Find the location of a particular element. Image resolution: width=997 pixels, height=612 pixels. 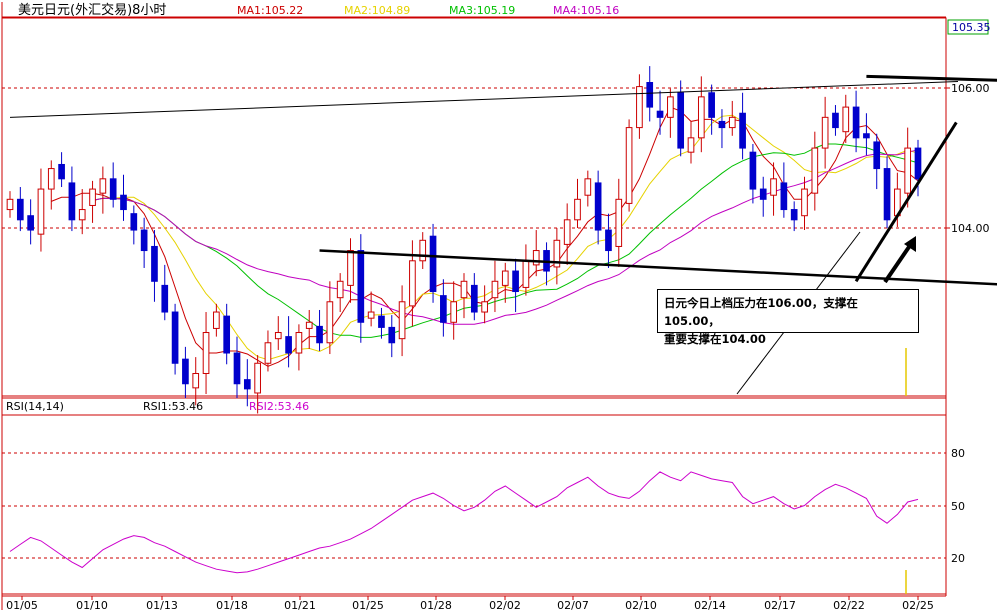

rsi-tick-label-50: 50 is located at coordinates (958, 506).